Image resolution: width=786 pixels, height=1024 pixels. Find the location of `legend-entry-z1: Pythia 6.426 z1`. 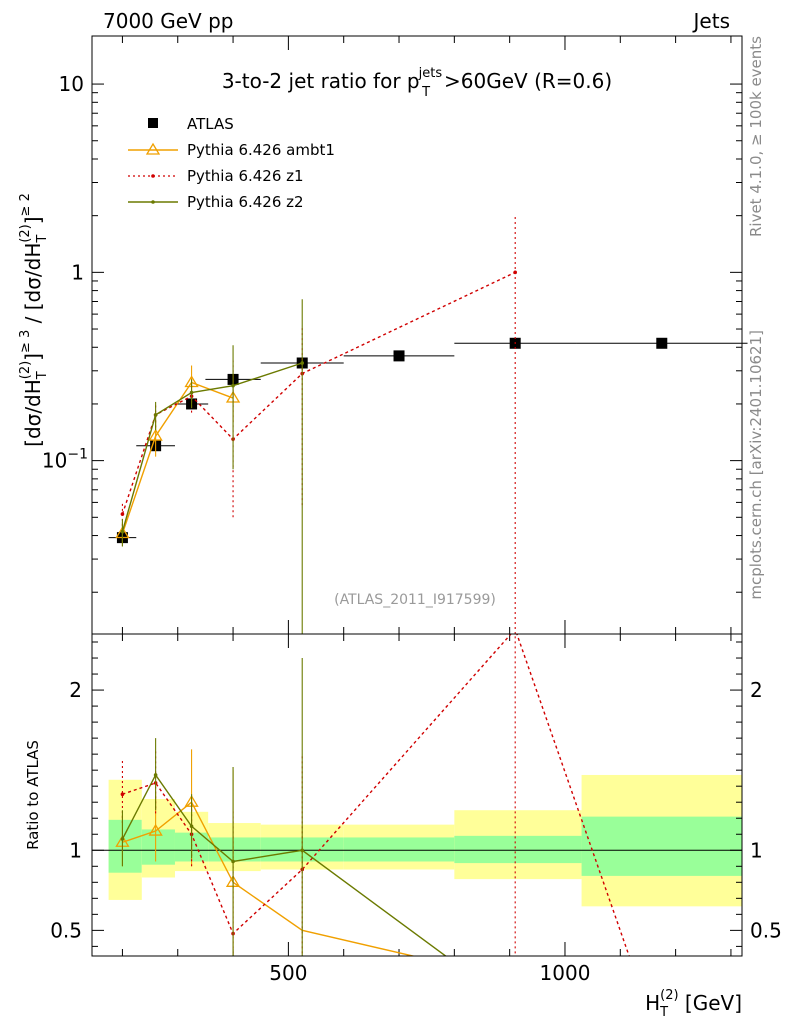

legend-entry-z1: Pythia 6.426 z1 is located at coordinates (216, 176).